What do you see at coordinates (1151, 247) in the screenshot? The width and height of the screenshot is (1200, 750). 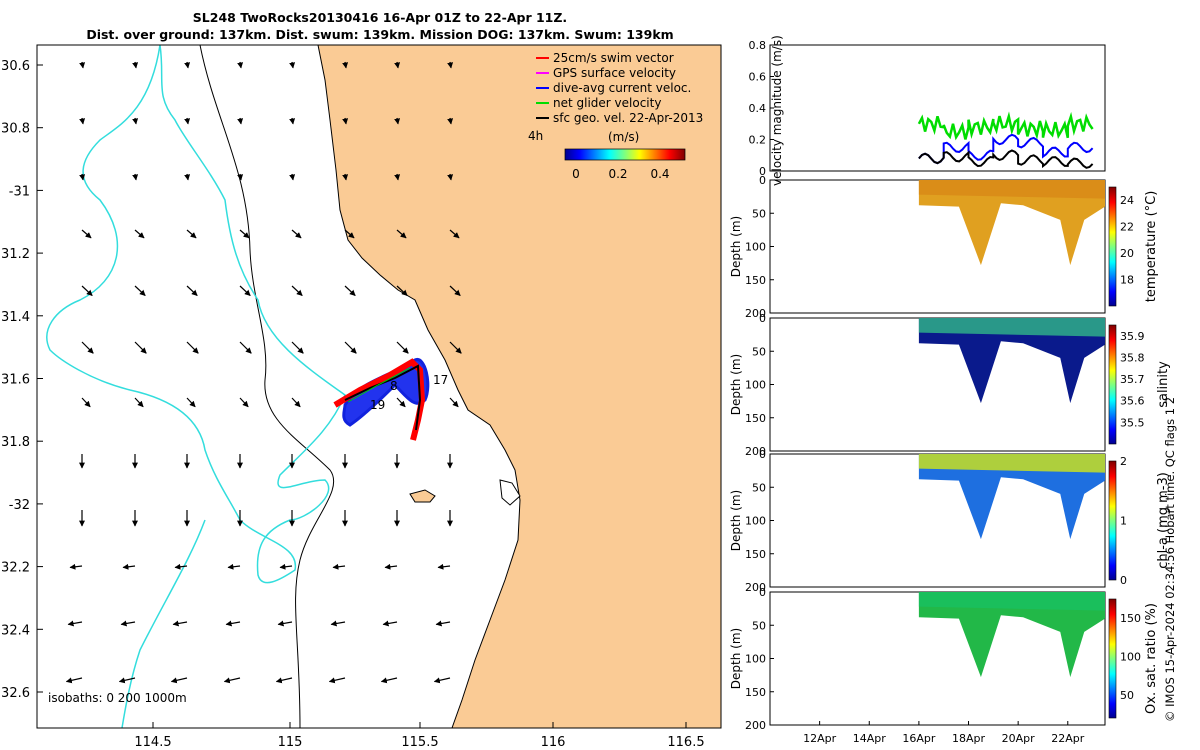 I see `depth-colorbar-label: temperature (°C)` at bounding box center [1151, 247].